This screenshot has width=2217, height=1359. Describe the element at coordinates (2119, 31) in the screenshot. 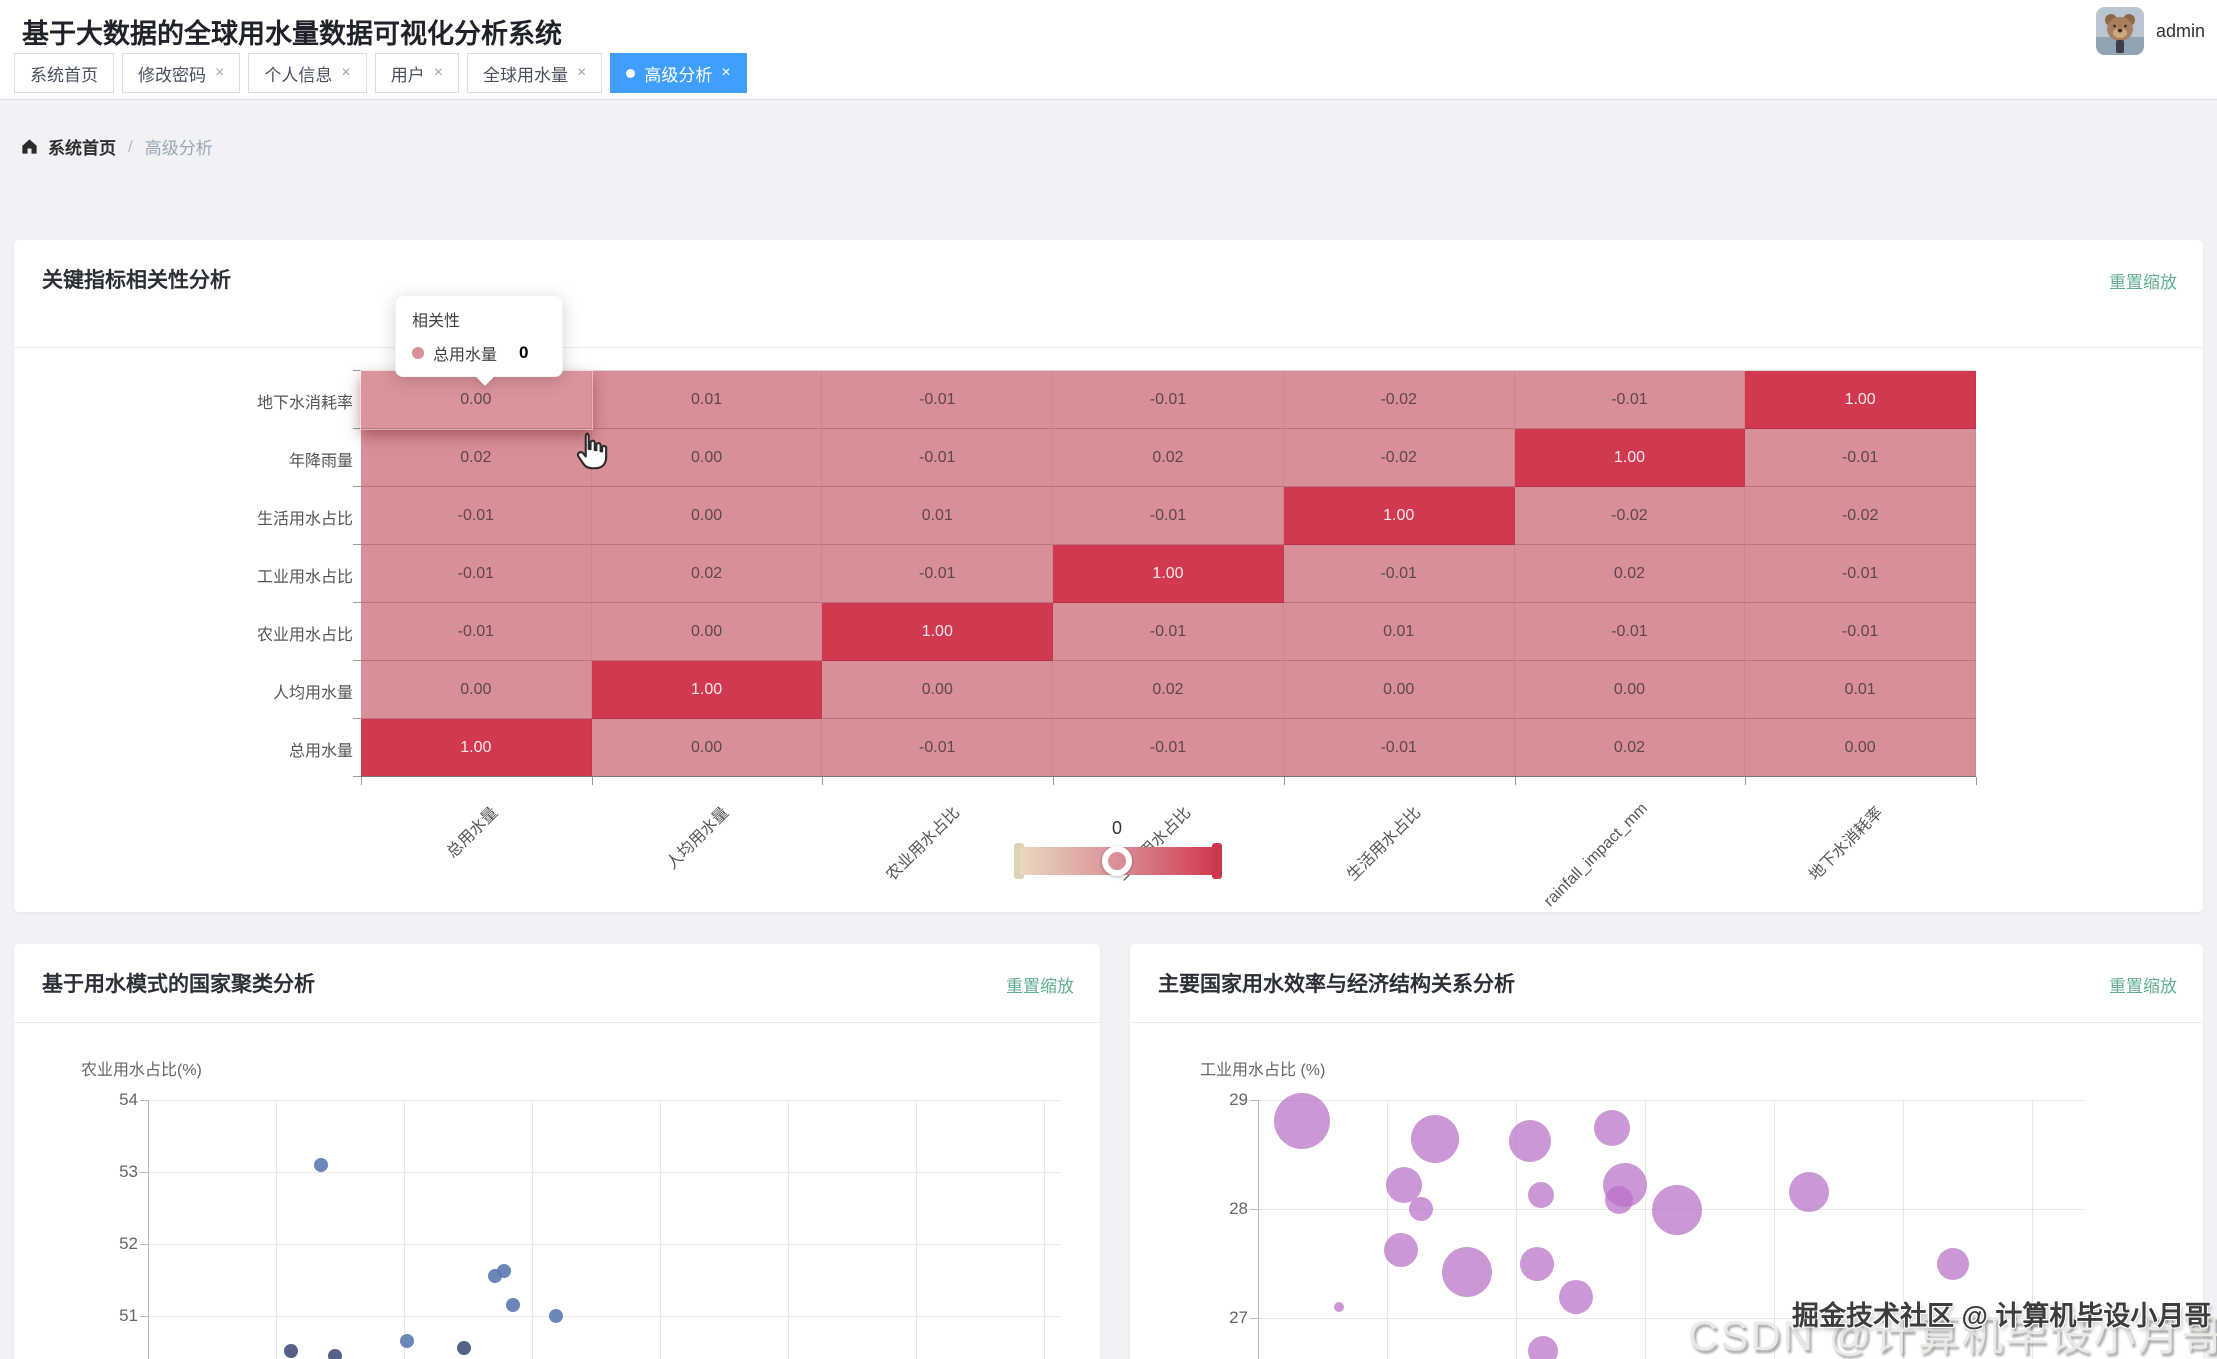

I see `user-avatar` at that location.